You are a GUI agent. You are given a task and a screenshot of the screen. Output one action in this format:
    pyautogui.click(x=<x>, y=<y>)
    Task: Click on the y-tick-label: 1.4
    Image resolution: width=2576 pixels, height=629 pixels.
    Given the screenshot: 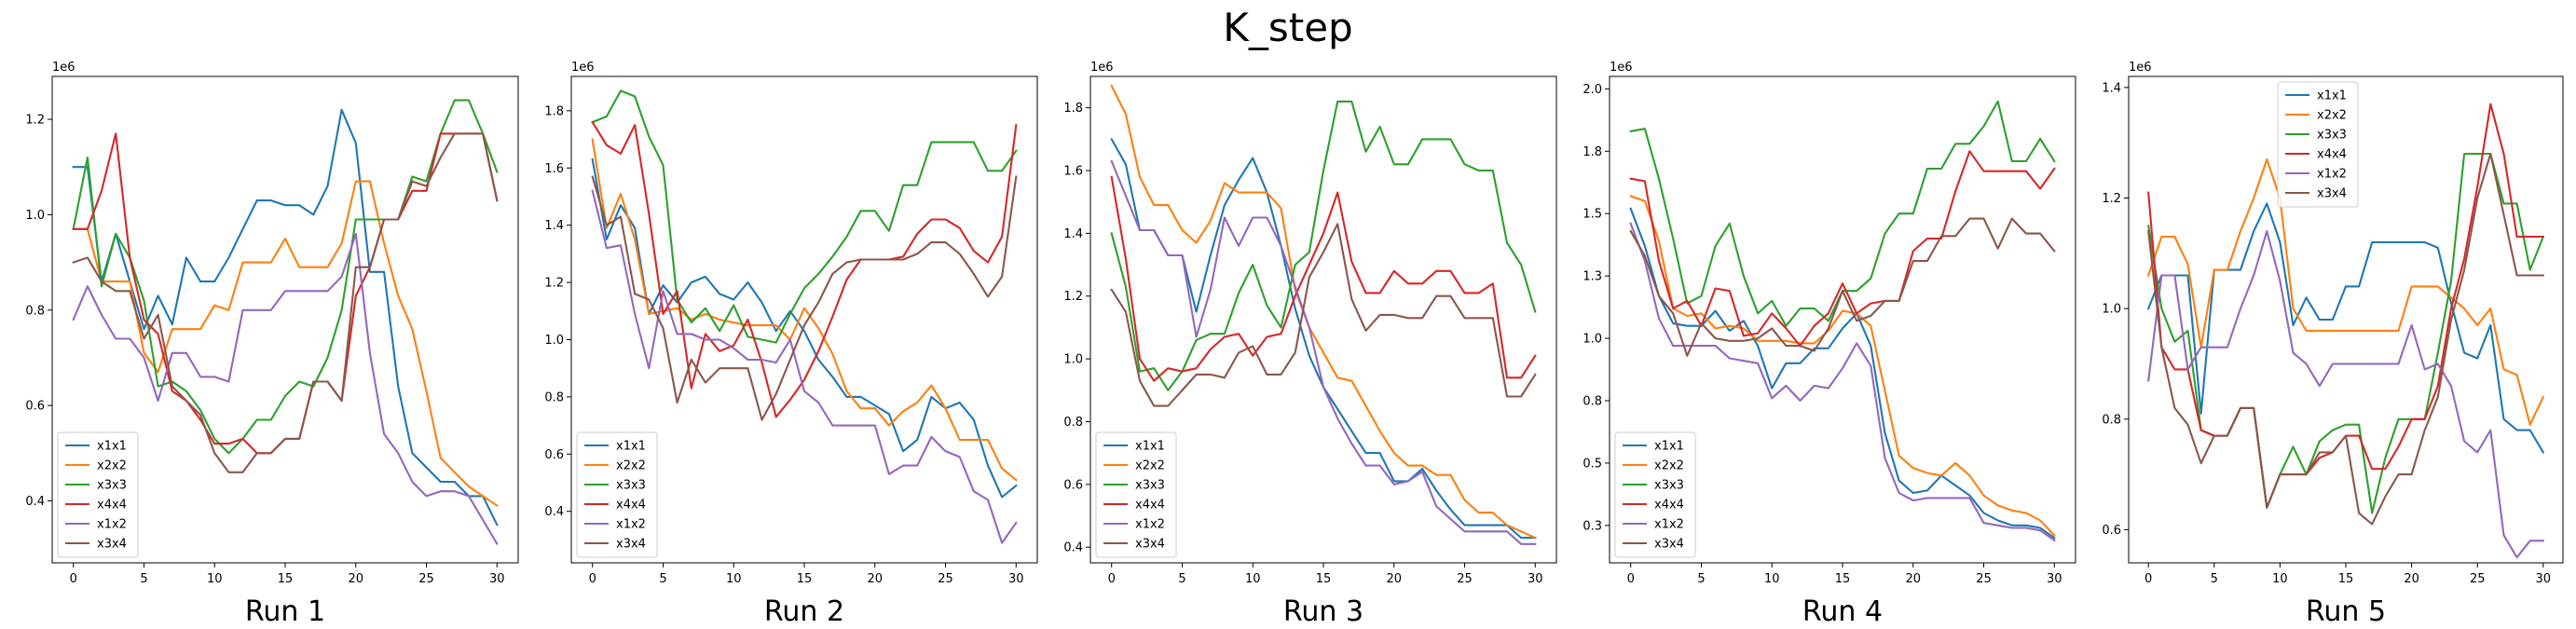 What is the action you would take?
    pyautogui.click(x=1073, y=234)
    